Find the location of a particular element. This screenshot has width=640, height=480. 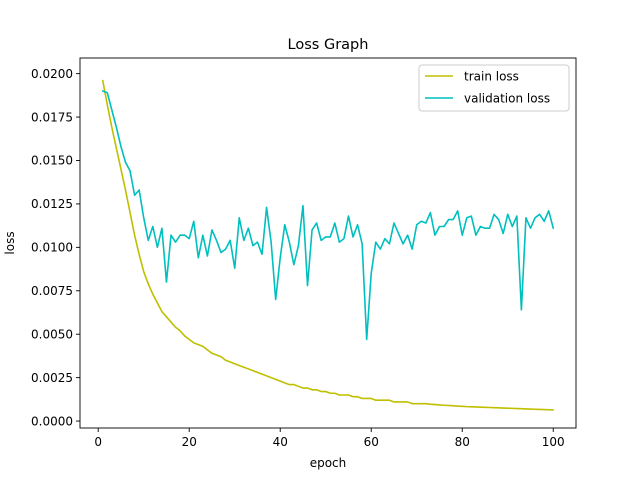

x-tick-label: 100 is located at coordinates (553, 442).